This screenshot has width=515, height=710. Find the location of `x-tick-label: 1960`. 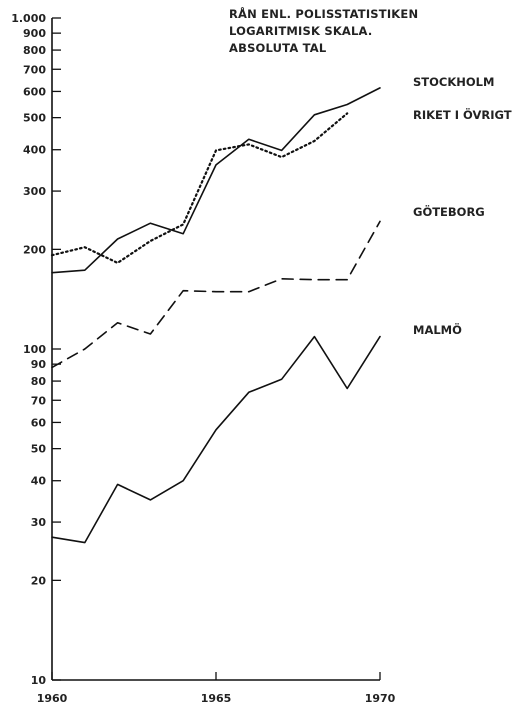

x-tick-label: 1960 is located at coordinates (52, 698).